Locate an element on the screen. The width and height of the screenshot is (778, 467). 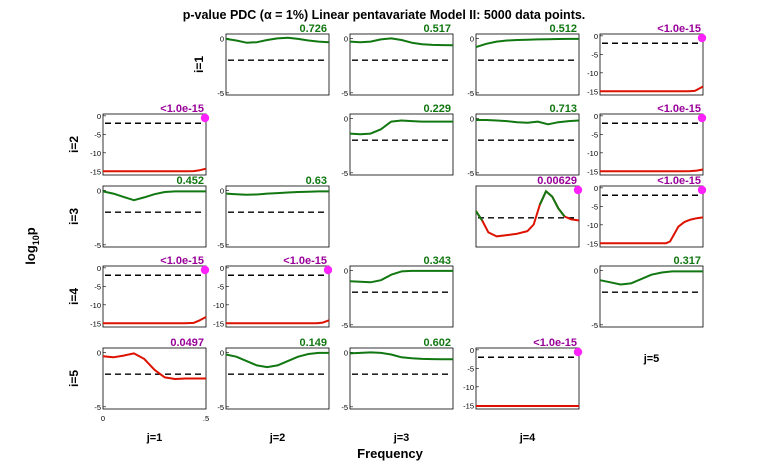
panel-i5-j2: 0 -5 0.149 is located at coordinates (273, 374).